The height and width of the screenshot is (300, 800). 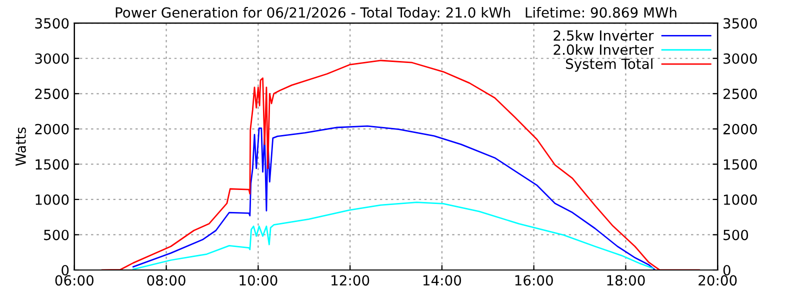 What do you see at coordinates (740, 94) in the screenshot?
I see `y2-tick-label: 2500` at bounding box center [740, 94].